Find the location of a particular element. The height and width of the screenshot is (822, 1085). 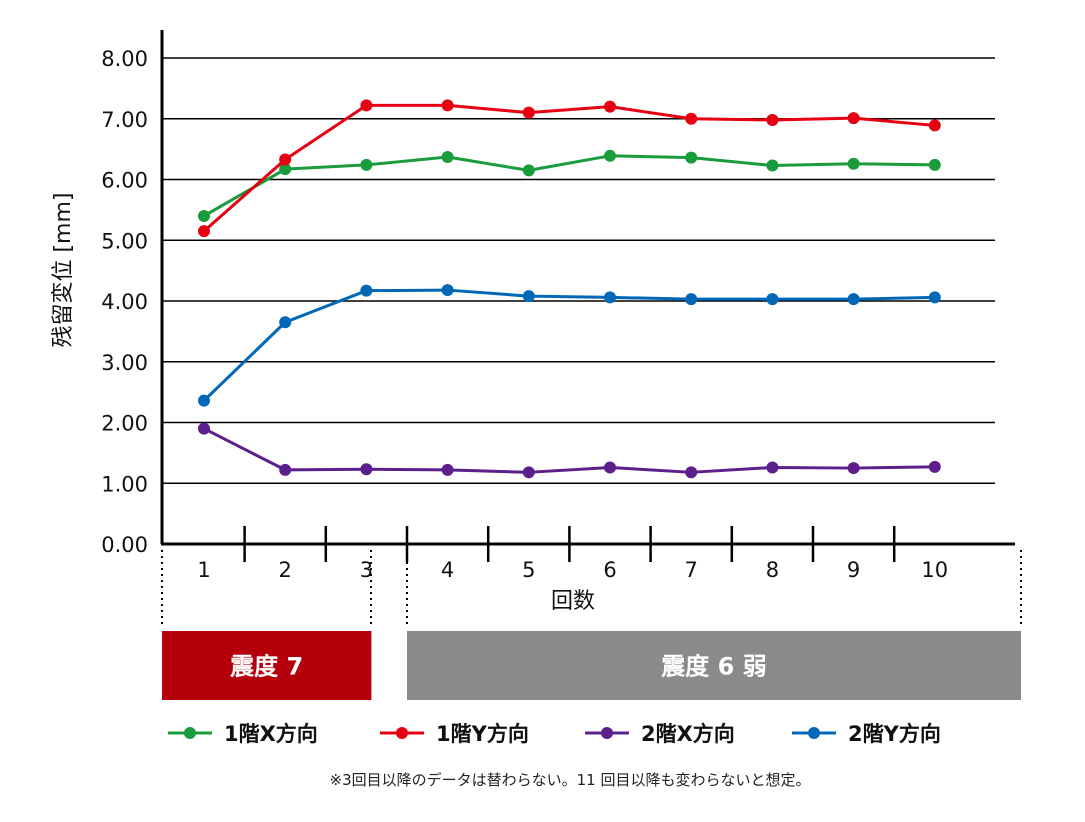

intensity-bands: 震度 7 震度 6 弱 is located at coordinates (591, 665).